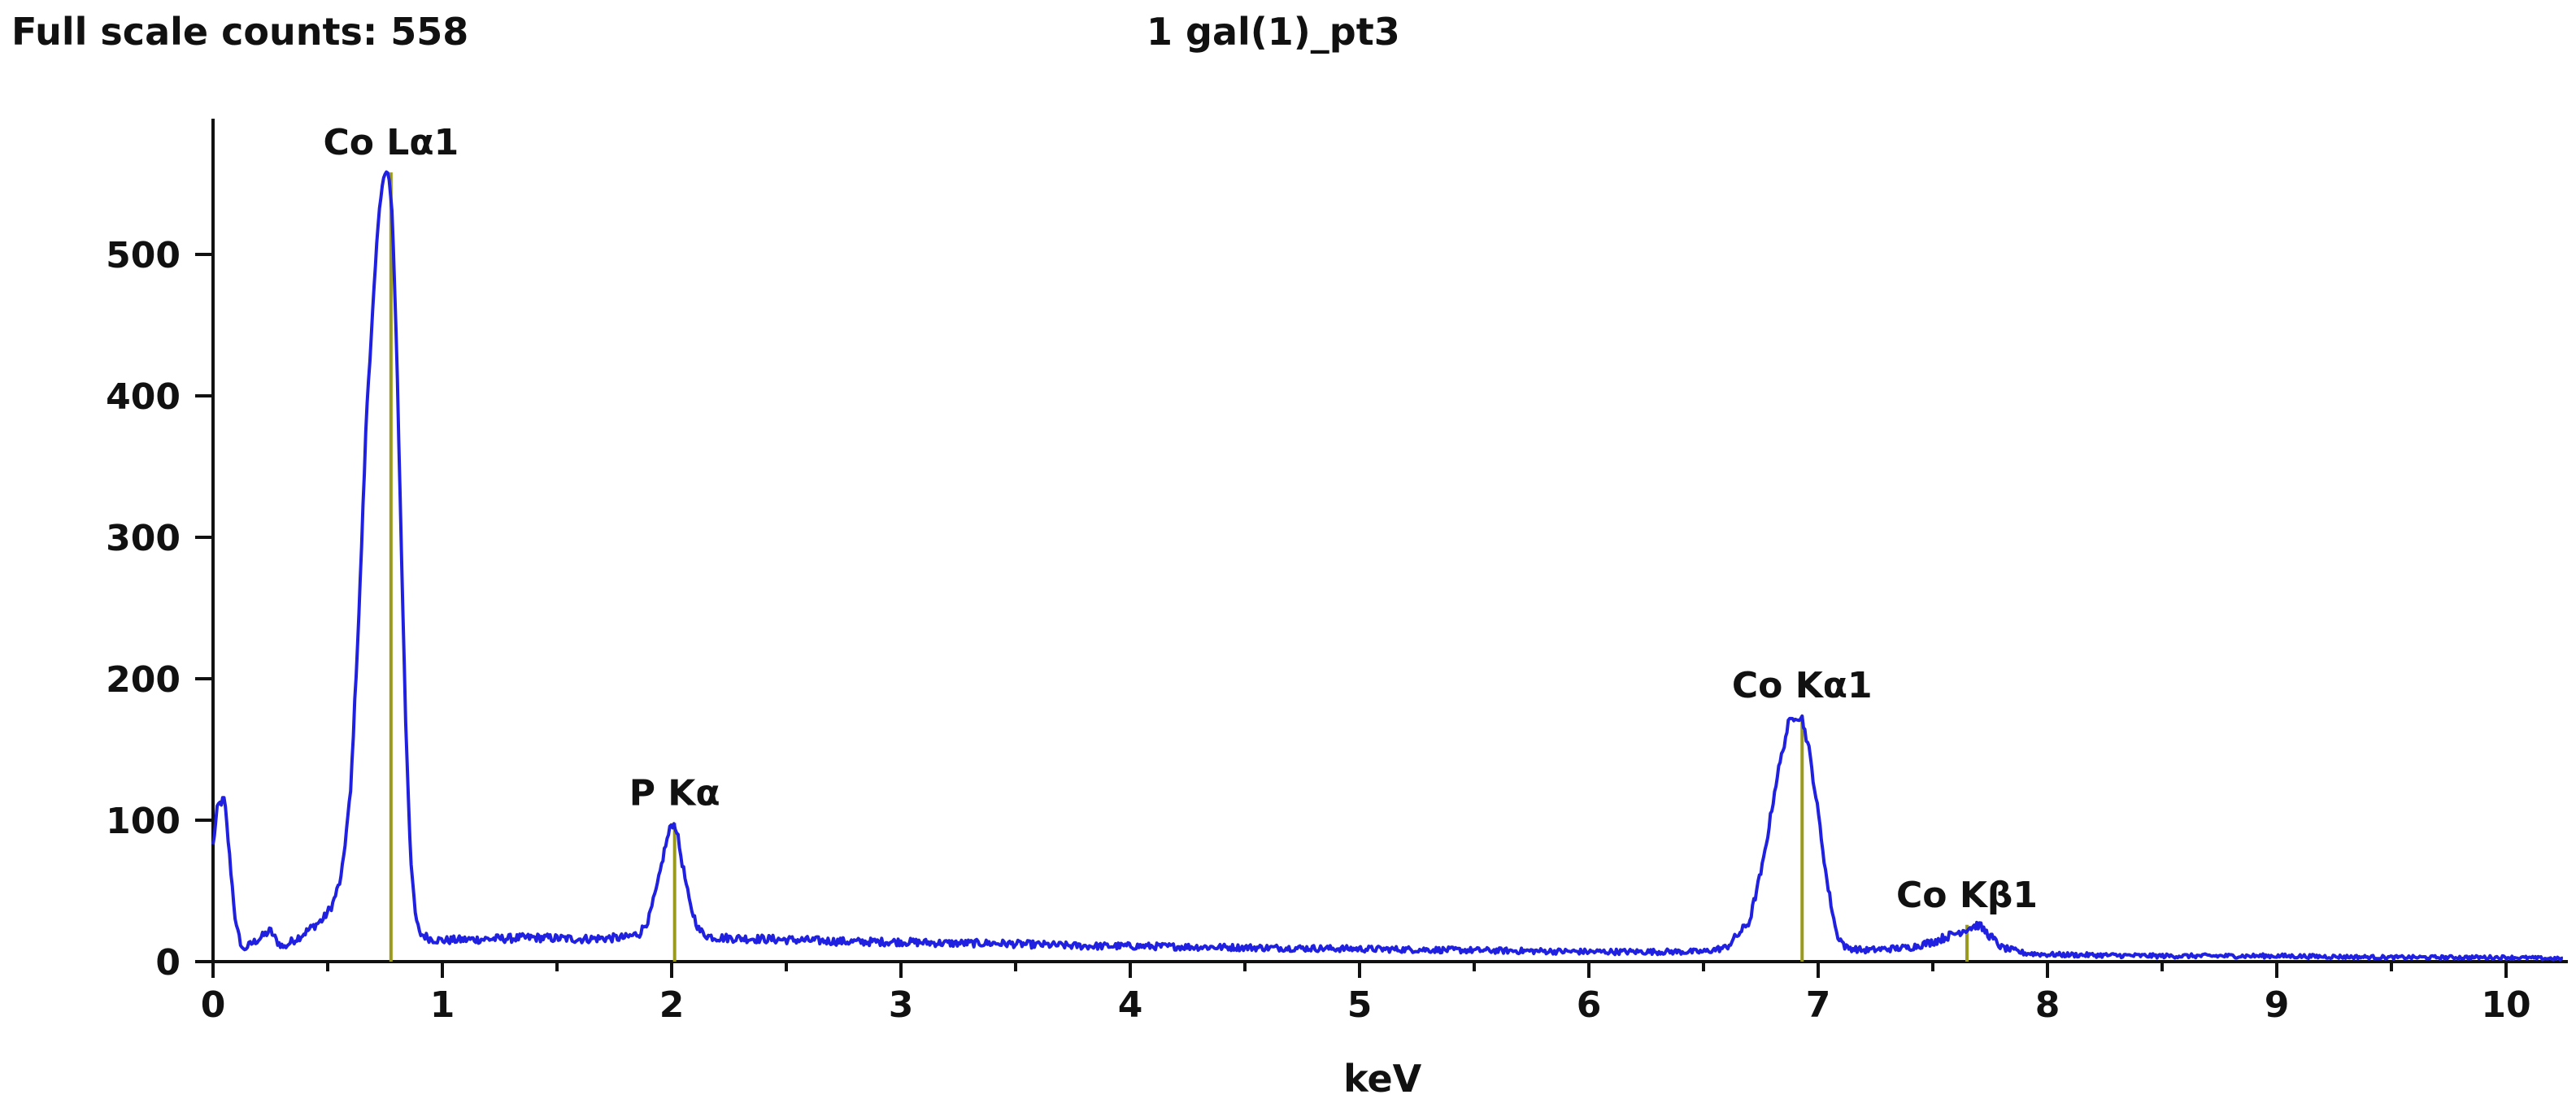  What do you see at coordinates (1590, 1005) in the screenshot?
I see `x-tick-label: 6` at bounding box center [1590, 1005].